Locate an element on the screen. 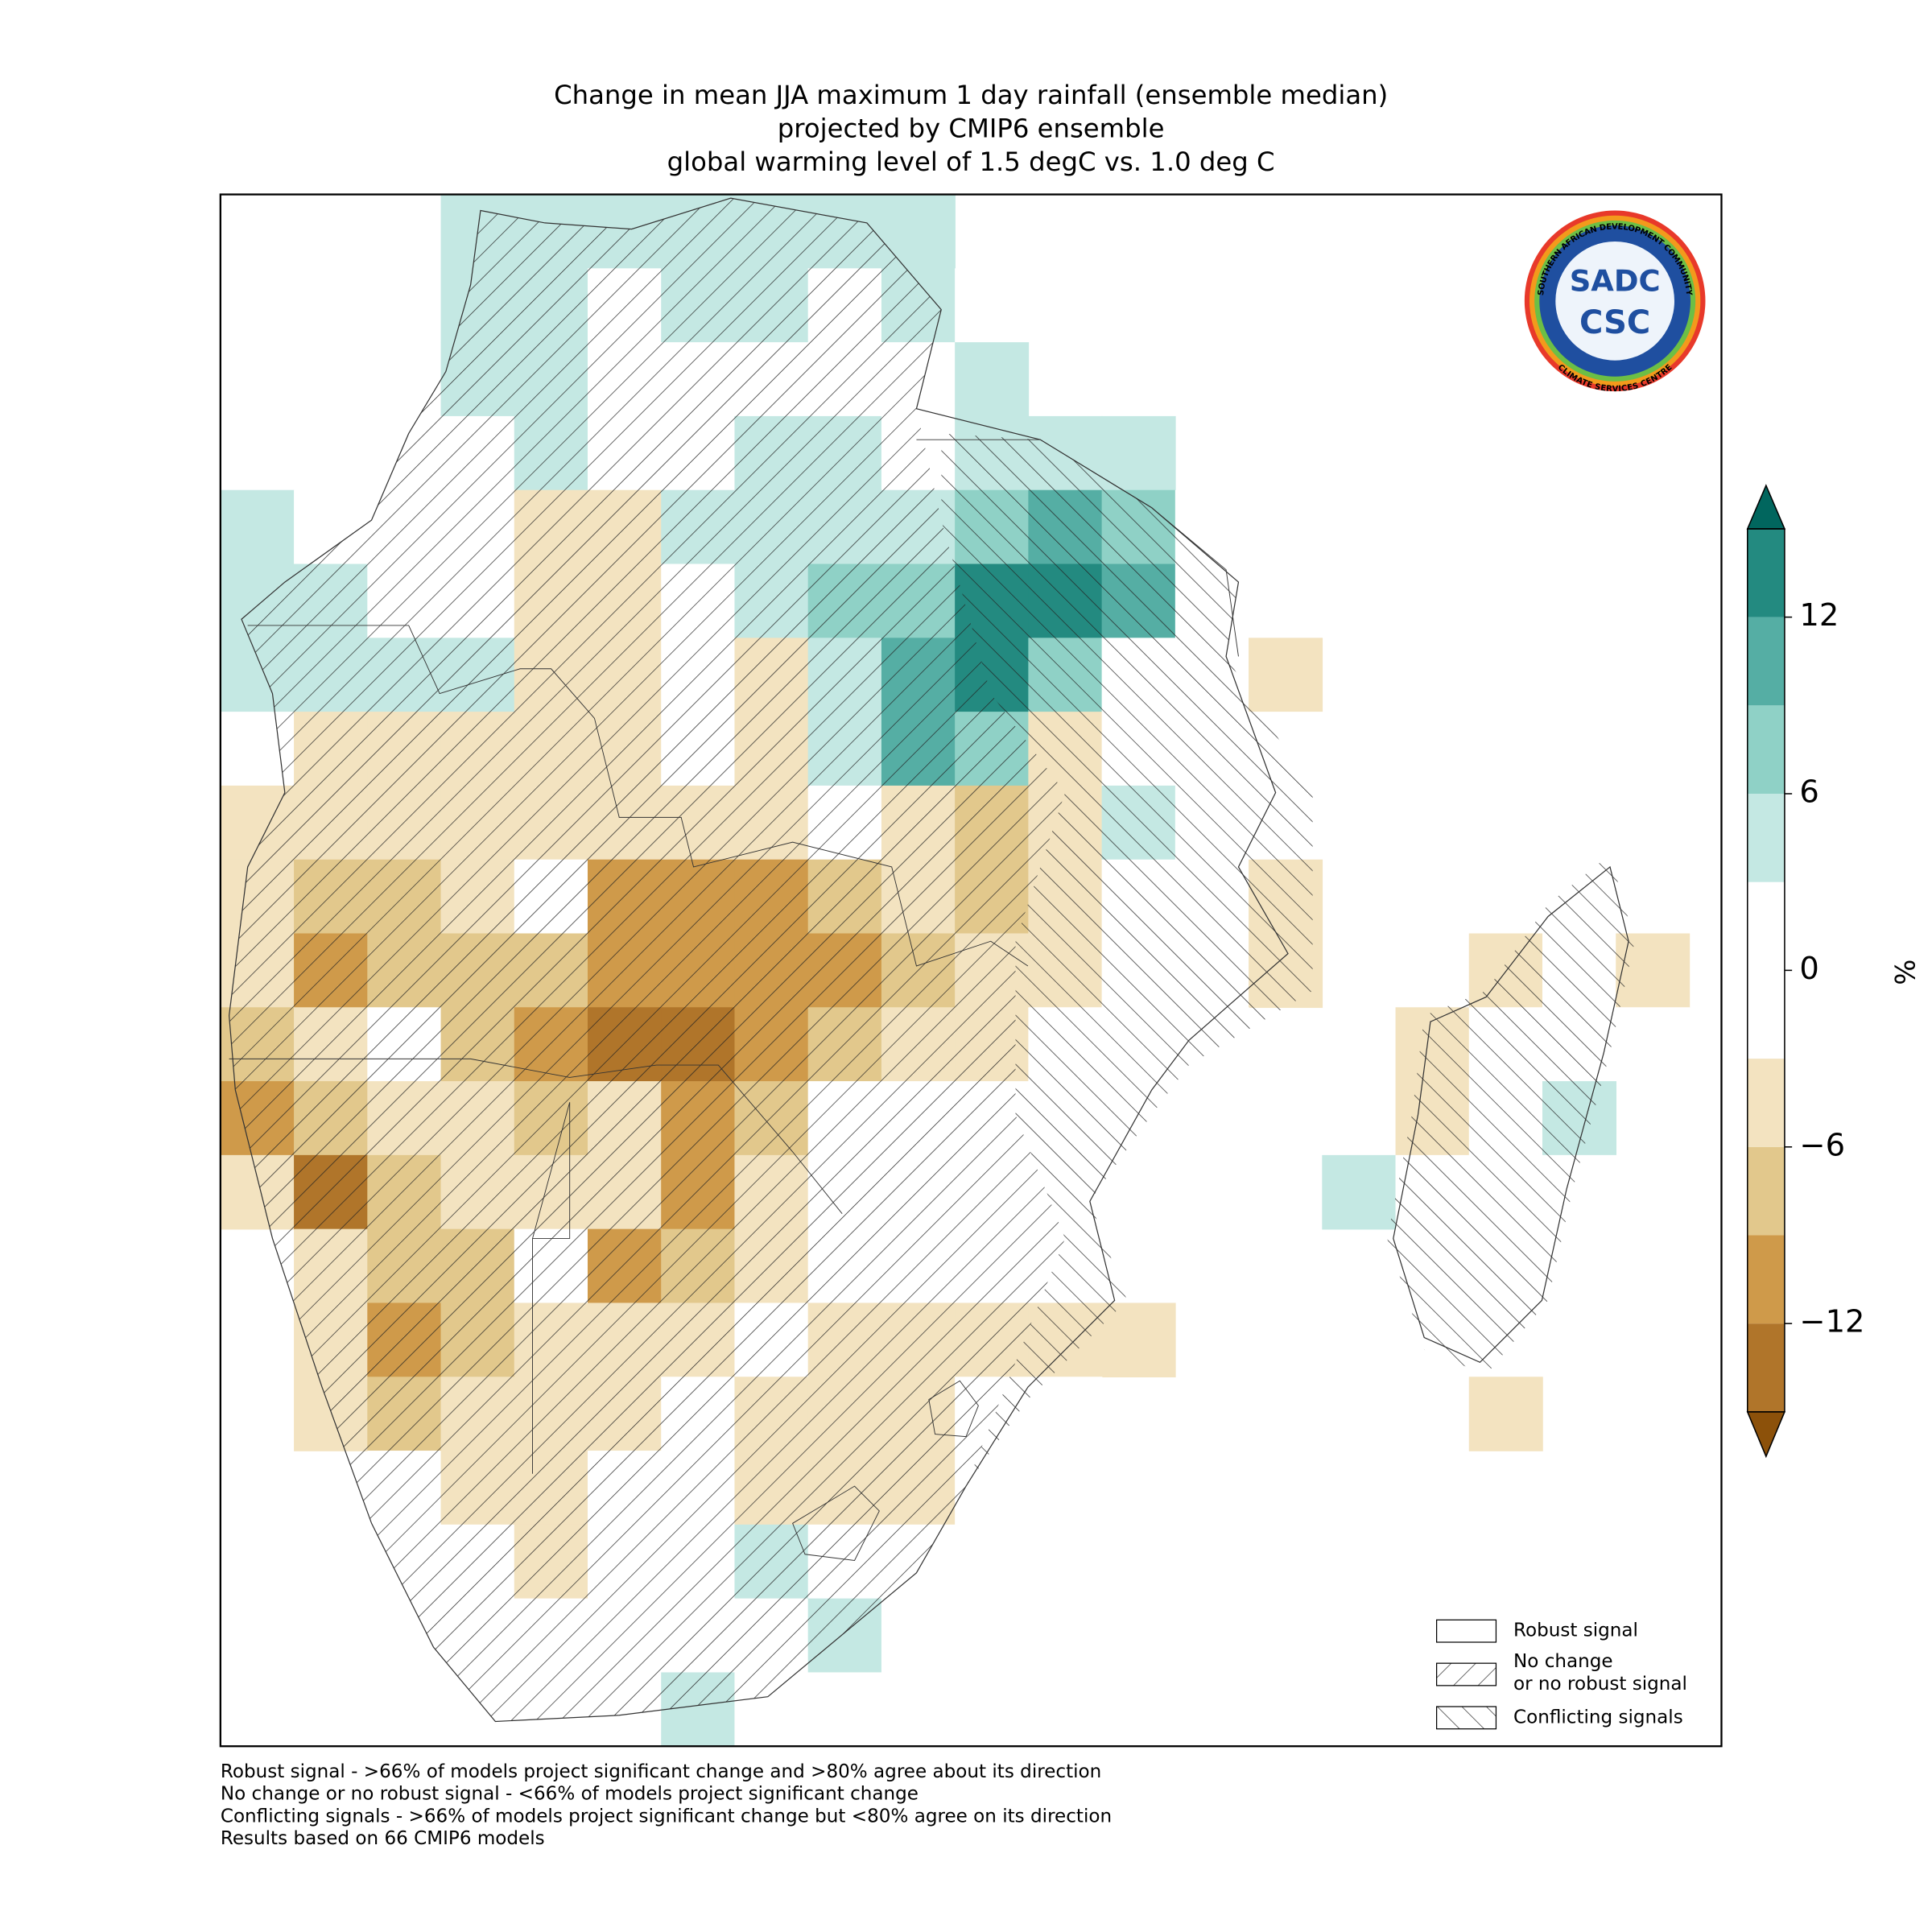 The height and width of the screenshot is (1932, 1932). colorbar-label: % is located at coordinates (1906, 972).